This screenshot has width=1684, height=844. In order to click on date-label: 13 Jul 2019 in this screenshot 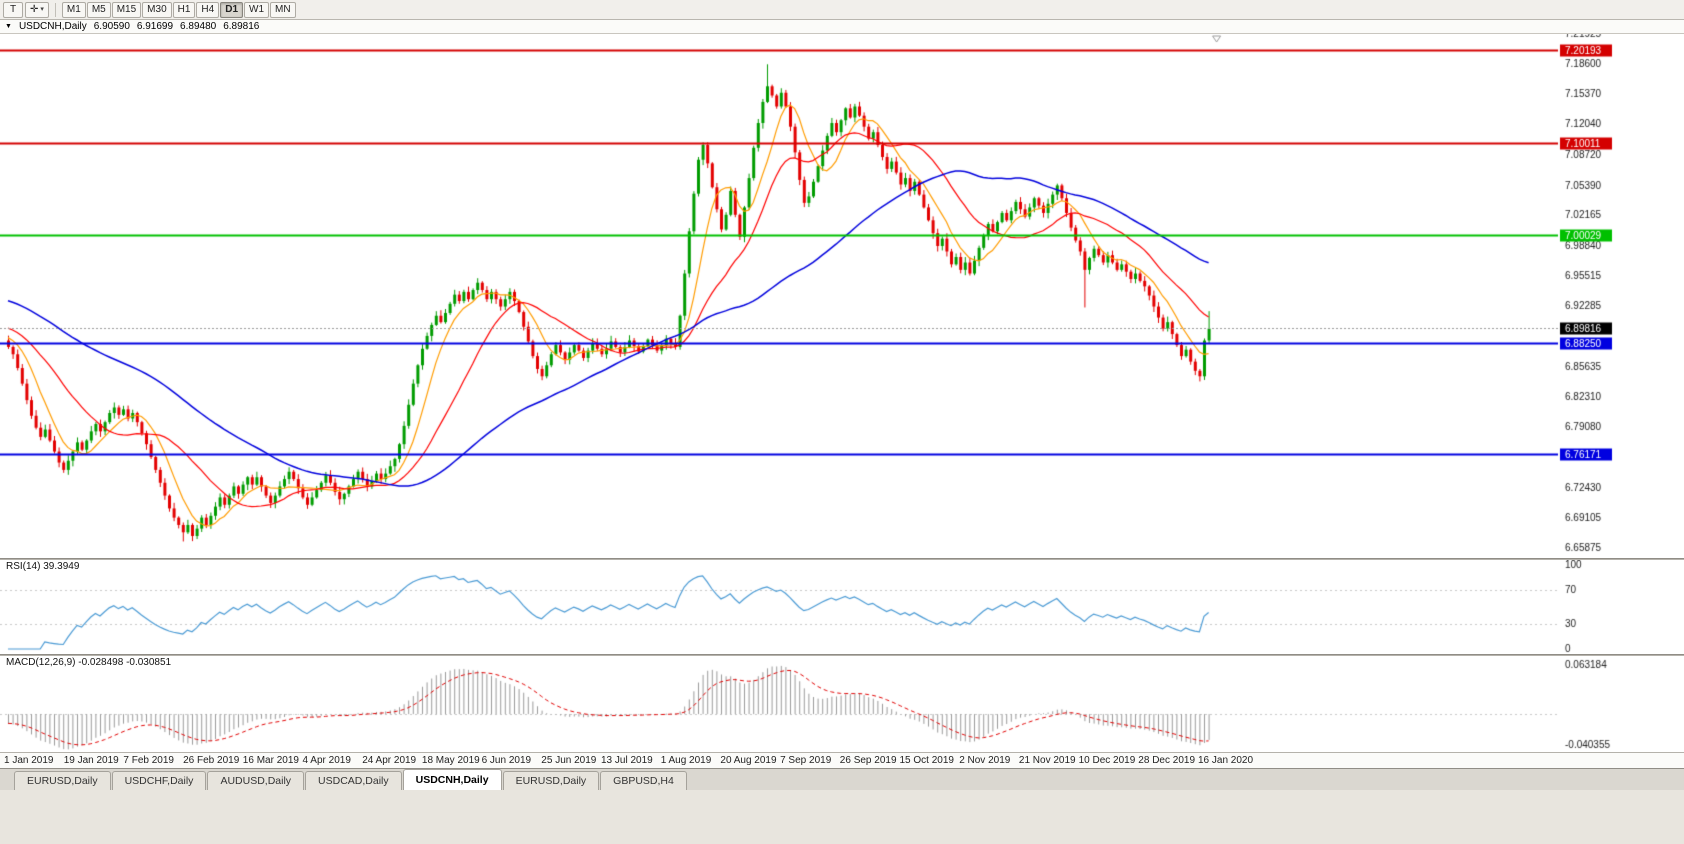, I will do `click(627, 760)`.